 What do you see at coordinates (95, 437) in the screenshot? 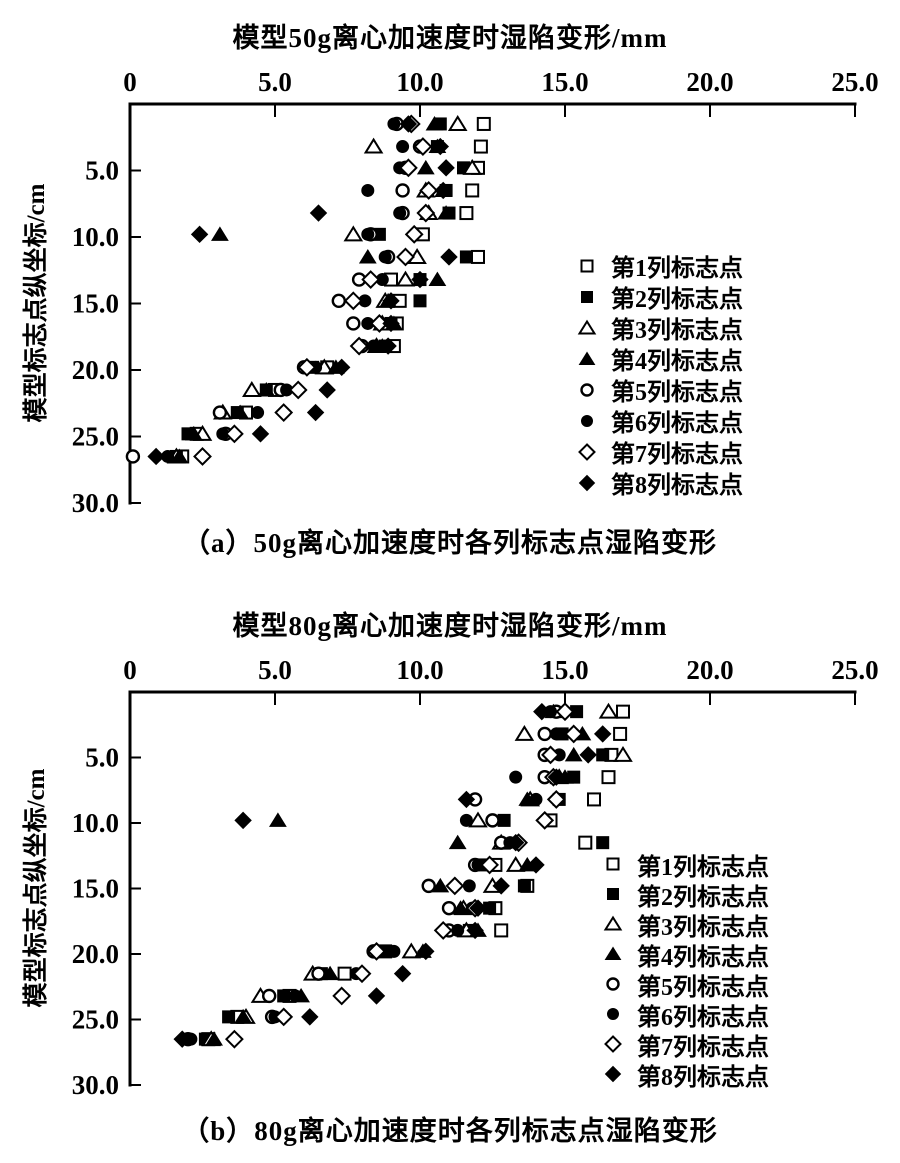
I see `y-tick-label: 25.0` at bounding box center [95, 437].